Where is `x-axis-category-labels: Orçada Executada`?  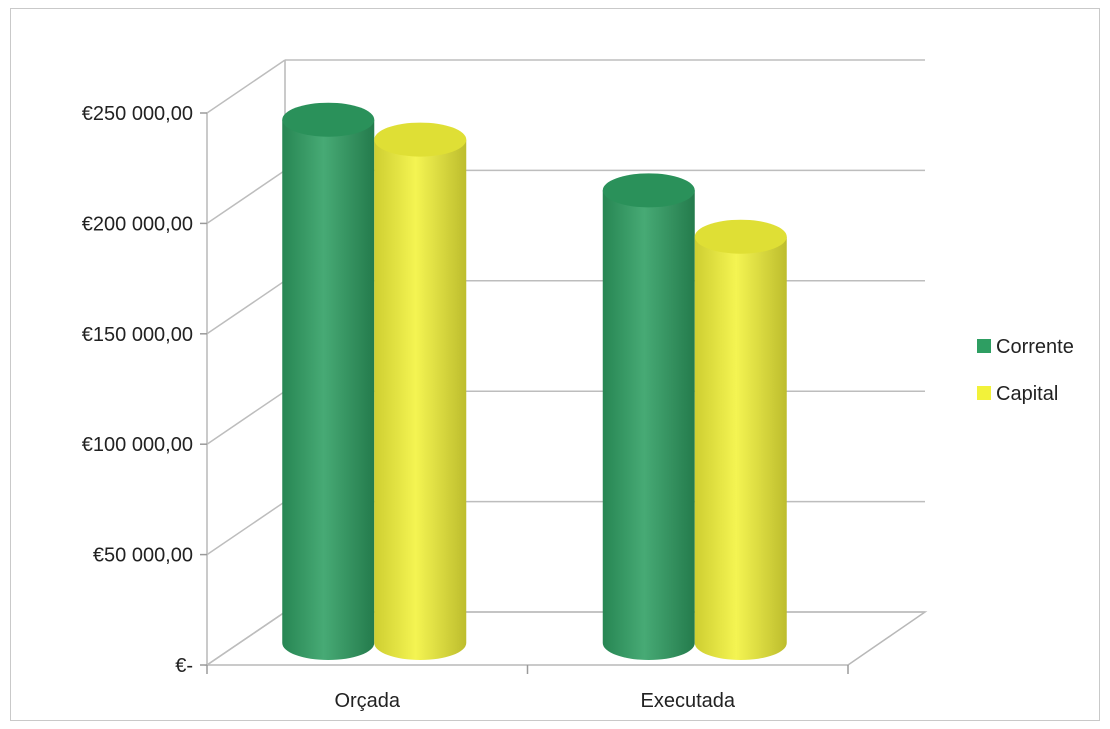
x-axis-category-labels: Orçada Executada is located at coordinates (534, 701).